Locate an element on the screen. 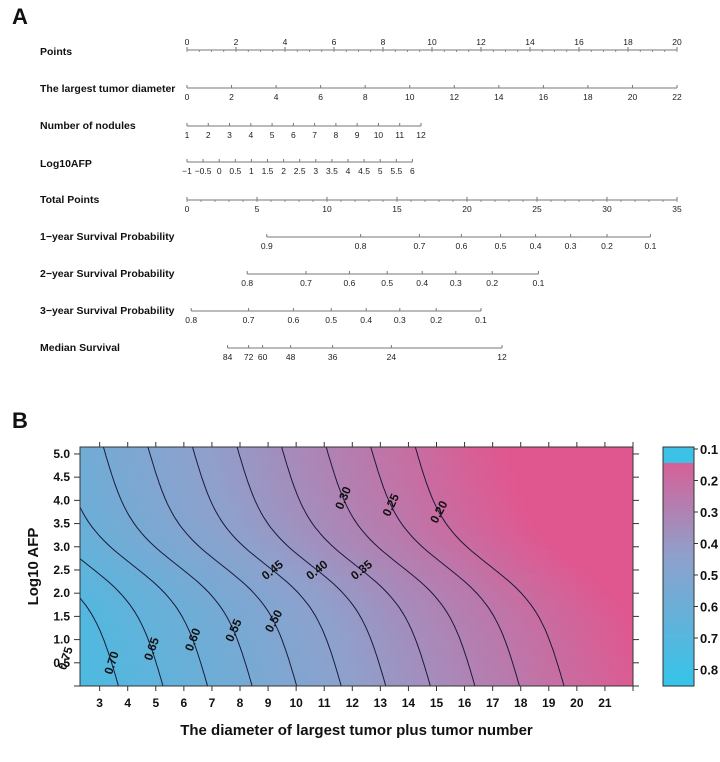 This screenshot has width=720, height=762. row-label: Total Points is located at coordinates (69, 200).